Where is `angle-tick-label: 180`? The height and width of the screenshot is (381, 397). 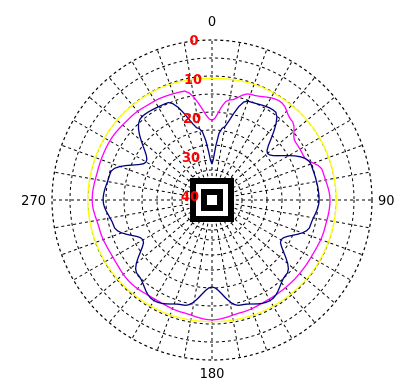
angle-tick-label: 180 is located at coordinates (212, 374).